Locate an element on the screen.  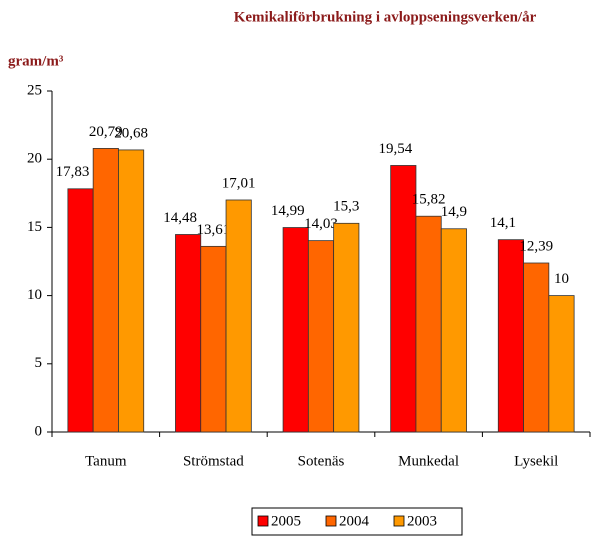
value-label: 14,1 is located at coordinates (503, 223).